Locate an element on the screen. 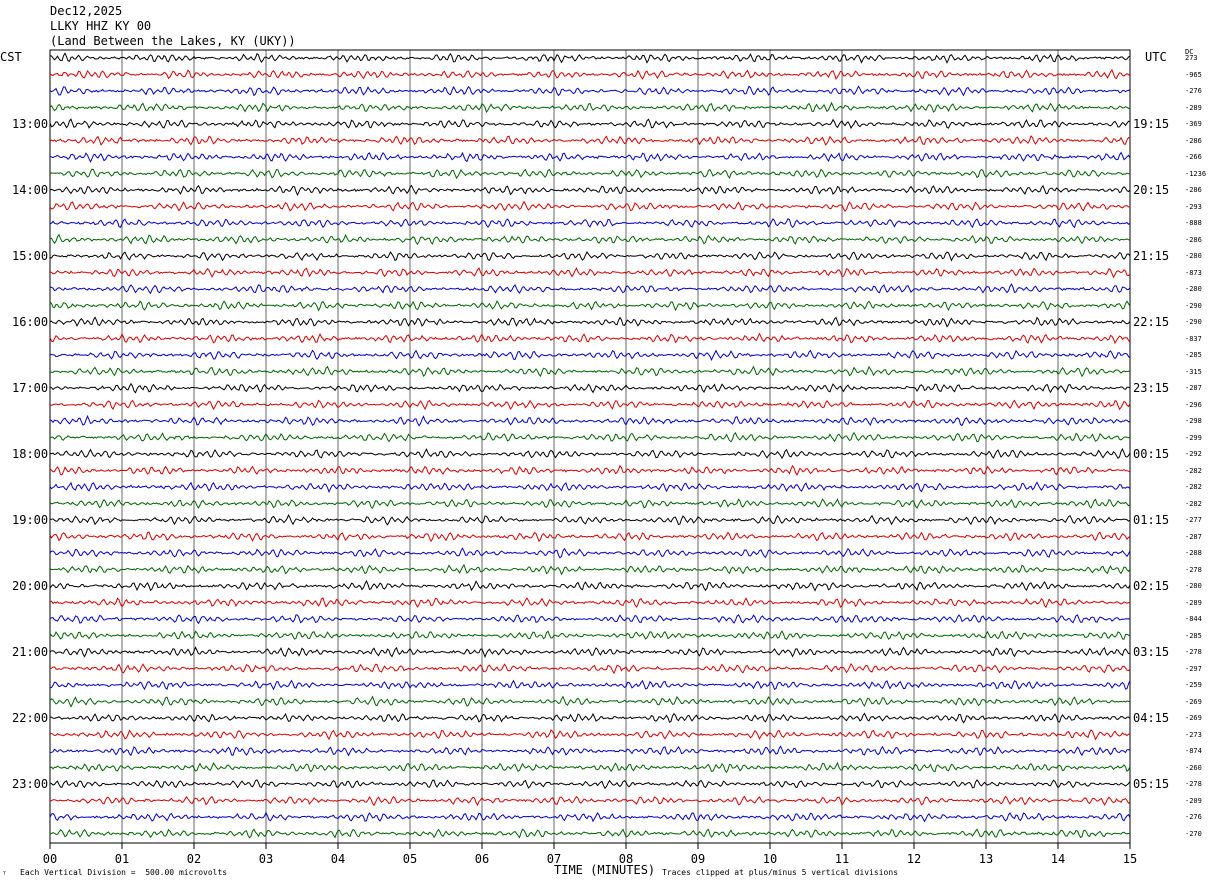  x-tick-label: 13 is located at coordinates (986, 859).